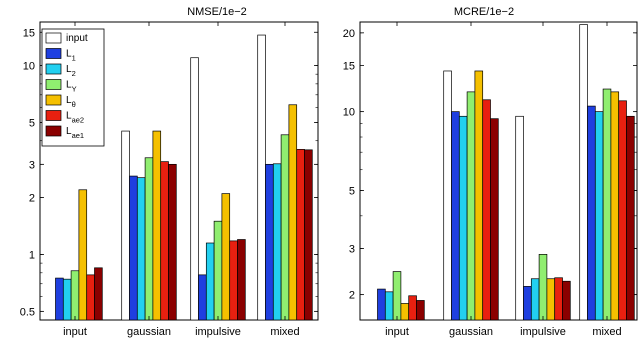  I want to click on legend-label: Lae1, so click(75, 133).